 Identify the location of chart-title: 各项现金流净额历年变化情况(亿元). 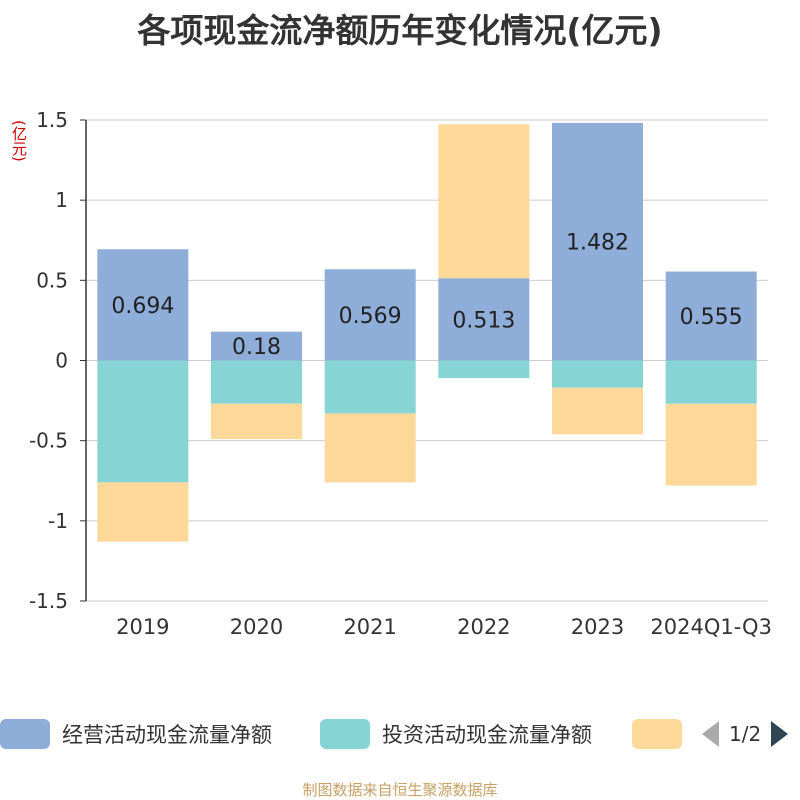
(400, 30).